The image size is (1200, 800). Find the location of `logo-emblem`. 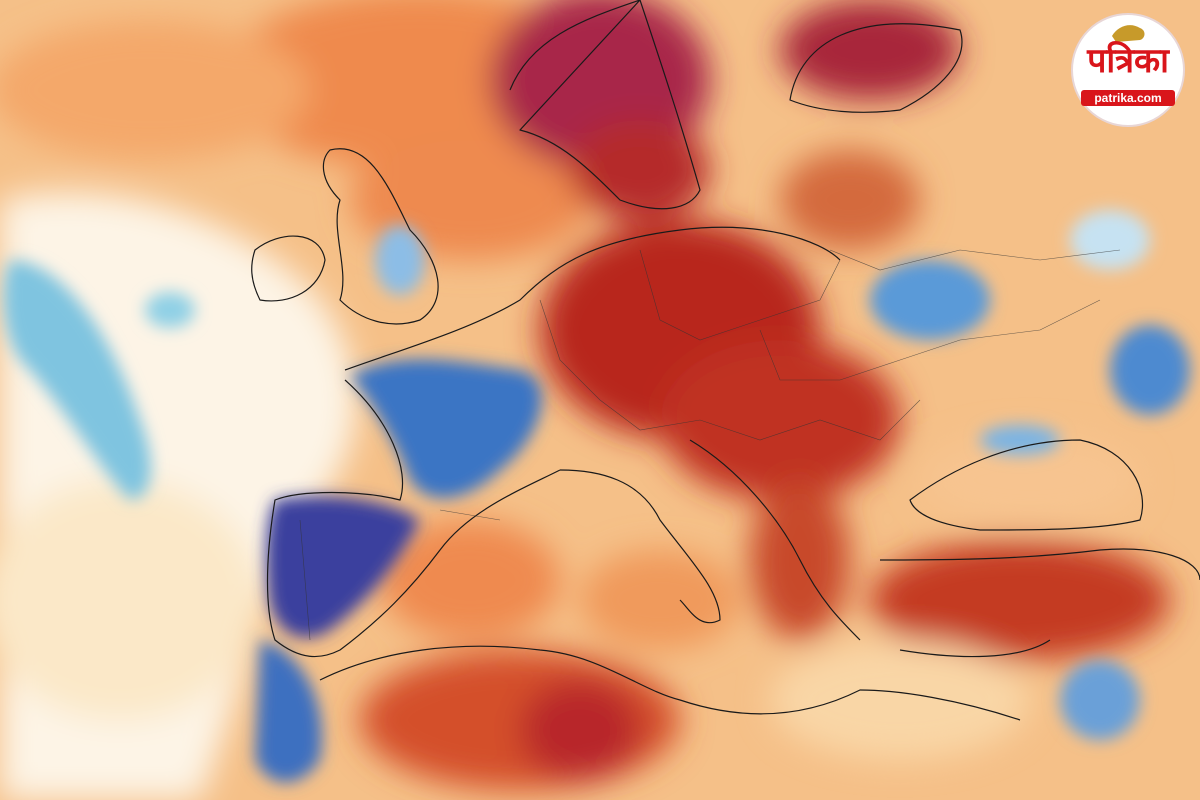

logo-emblem is located at coordinates (1128, 33).